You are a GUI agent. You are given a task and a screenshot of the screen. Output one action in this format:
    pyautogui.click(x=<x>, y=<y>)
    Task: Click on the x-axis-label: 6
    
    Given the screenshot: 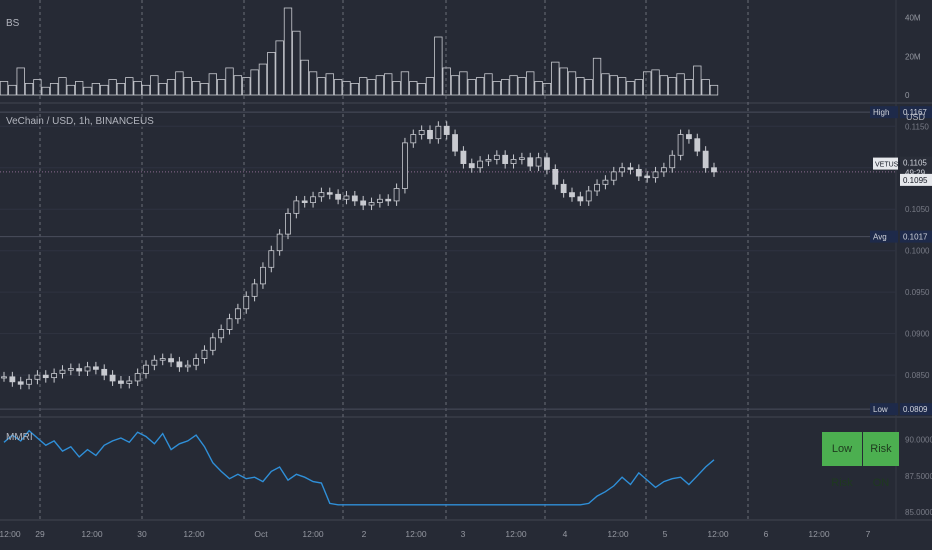 What is the action you would take?
    pyautogui.click(x=766, y=534)
    